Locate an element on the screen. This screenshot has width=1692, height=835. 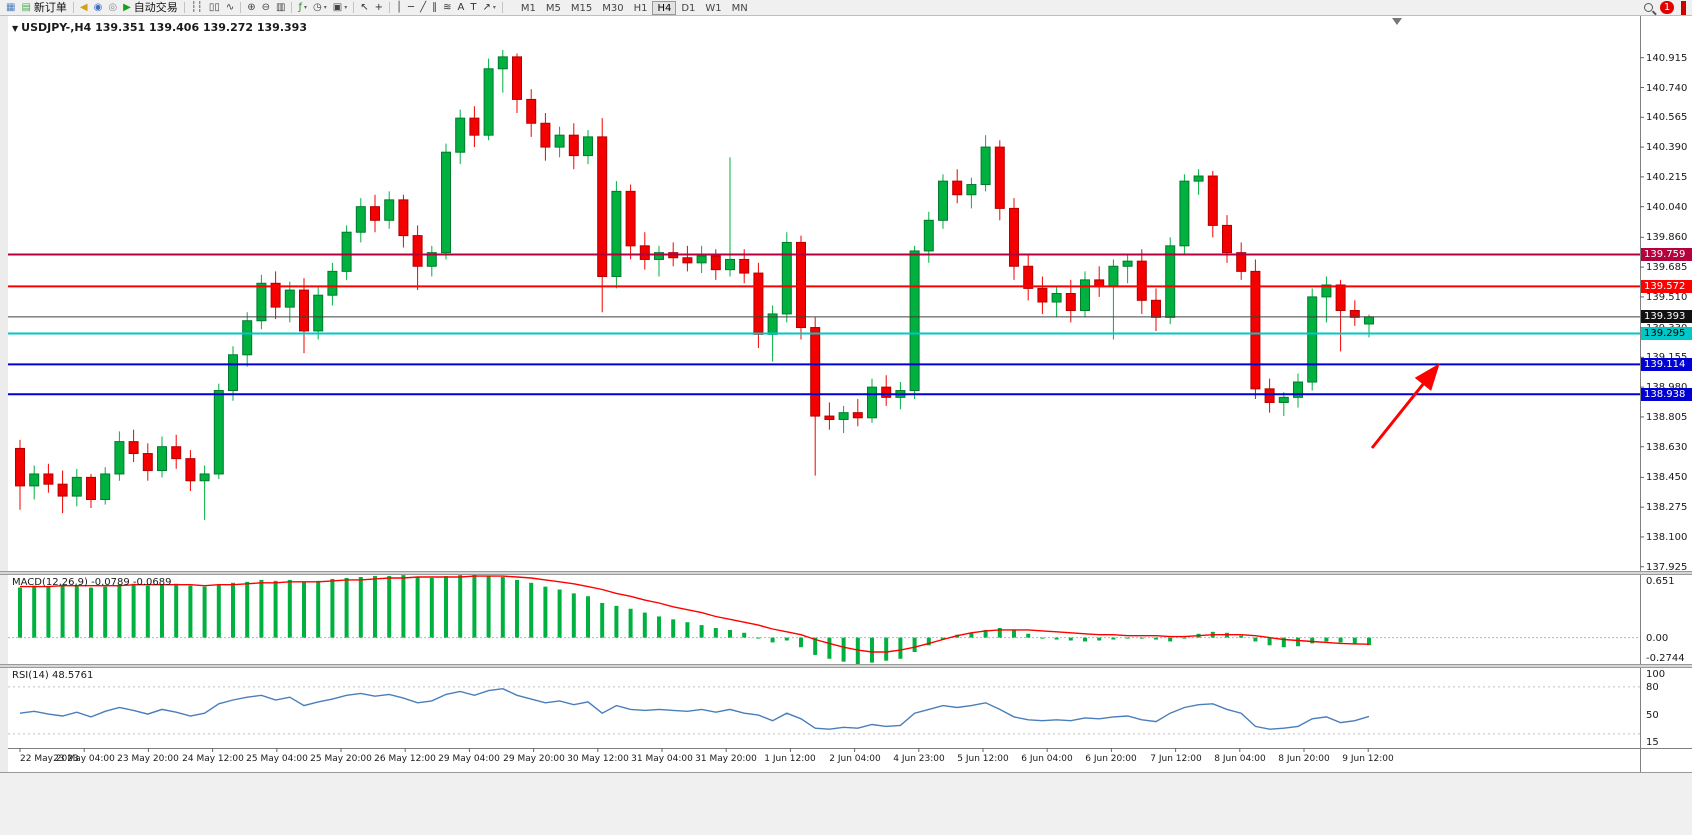
candlestick-chart-icon: ▯▯ is located at coordinates (214, 8).